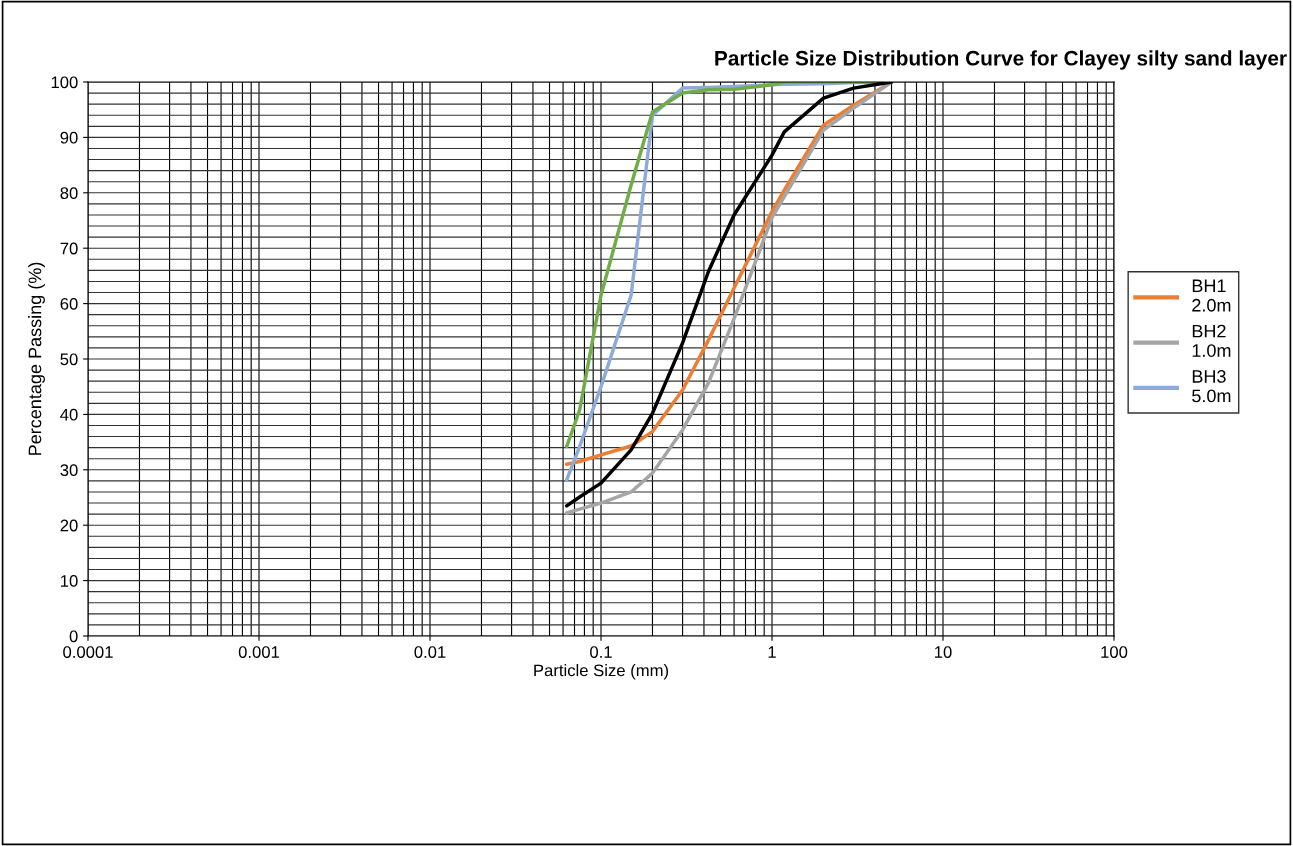  Describe the element at coordinates (64, 82) in the screenshot. I see `y-tick-label: 100` at that location.